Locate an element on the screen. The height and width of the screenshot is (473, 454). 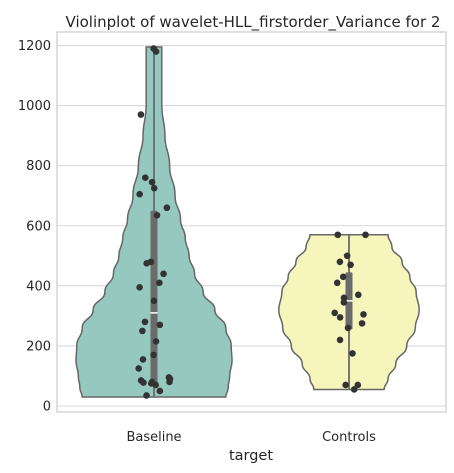
y-tick-label-1000: 1000 is located at coordinates (34, 106).